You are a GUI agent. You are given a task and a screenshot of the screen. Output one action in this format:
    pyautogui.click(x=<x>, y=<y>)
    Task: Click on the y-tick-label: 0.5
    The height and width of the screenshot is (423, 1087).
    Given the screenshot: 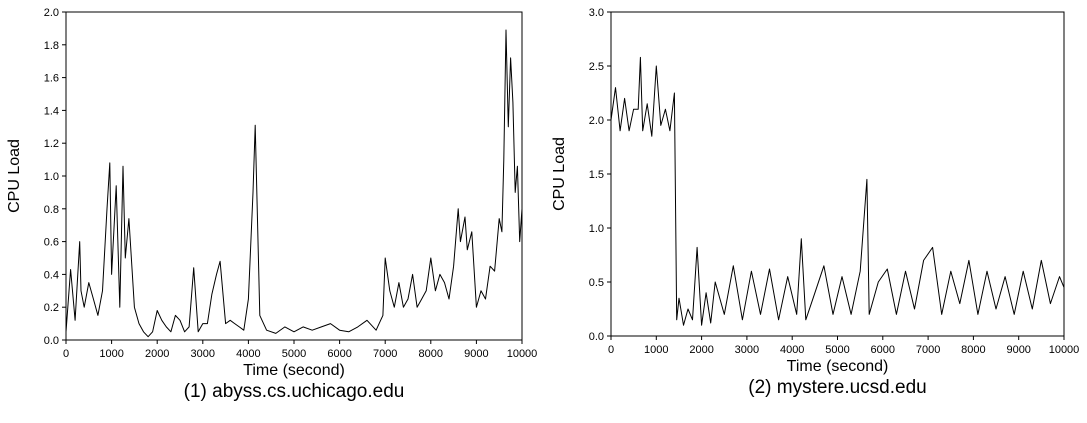 What is the action you would take?
    pyautogui.click(x=596, y=283)
    